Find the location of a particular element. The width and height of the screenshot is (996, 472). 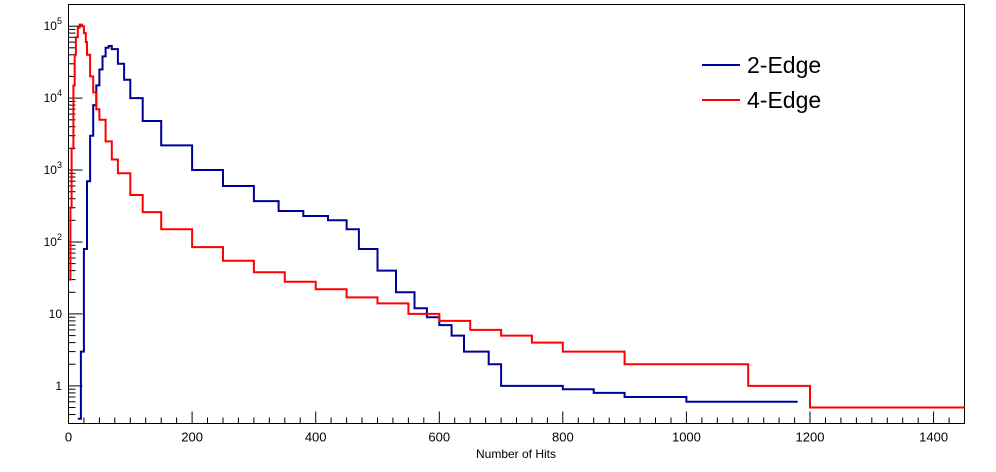

y-tick-label: 10³ is located at coordinates (53, 168).